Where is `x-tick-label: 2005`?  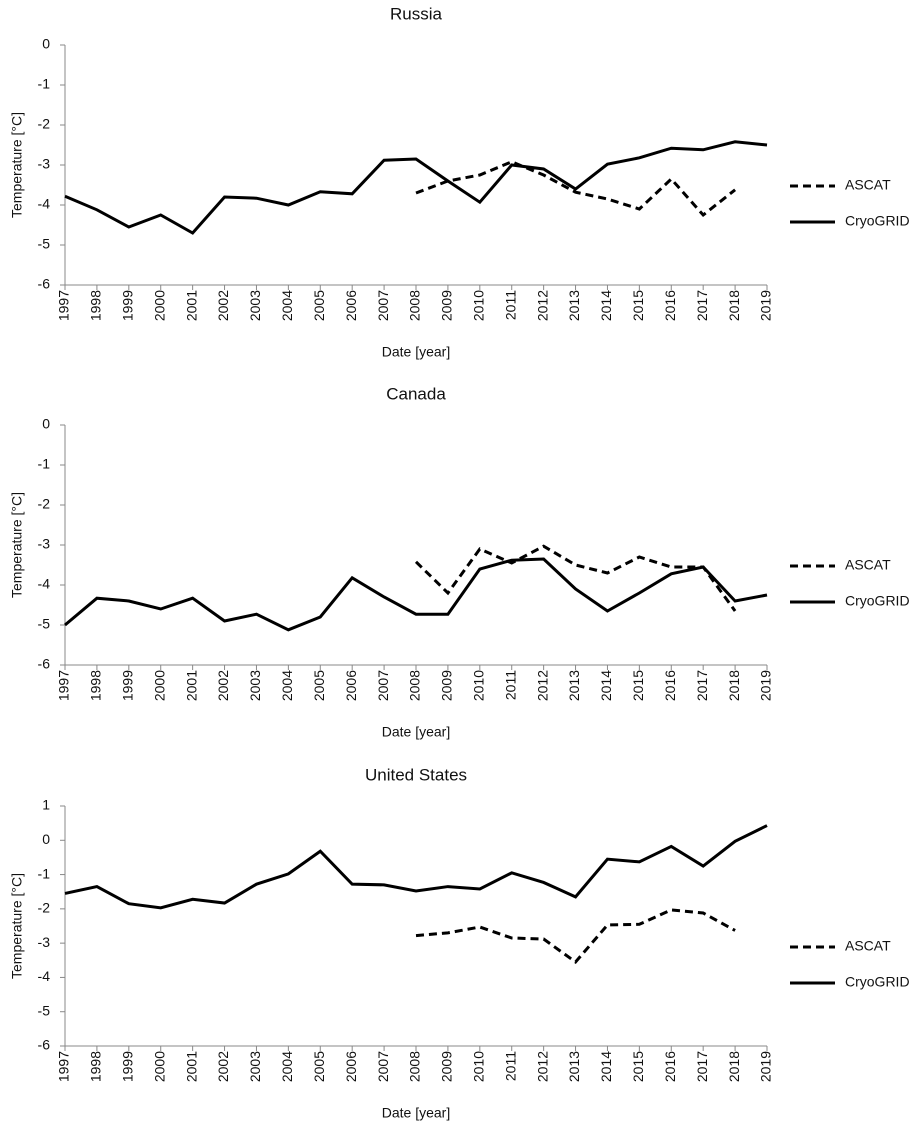 x-tick-label: 2005 is located at coordinates (319, 305).